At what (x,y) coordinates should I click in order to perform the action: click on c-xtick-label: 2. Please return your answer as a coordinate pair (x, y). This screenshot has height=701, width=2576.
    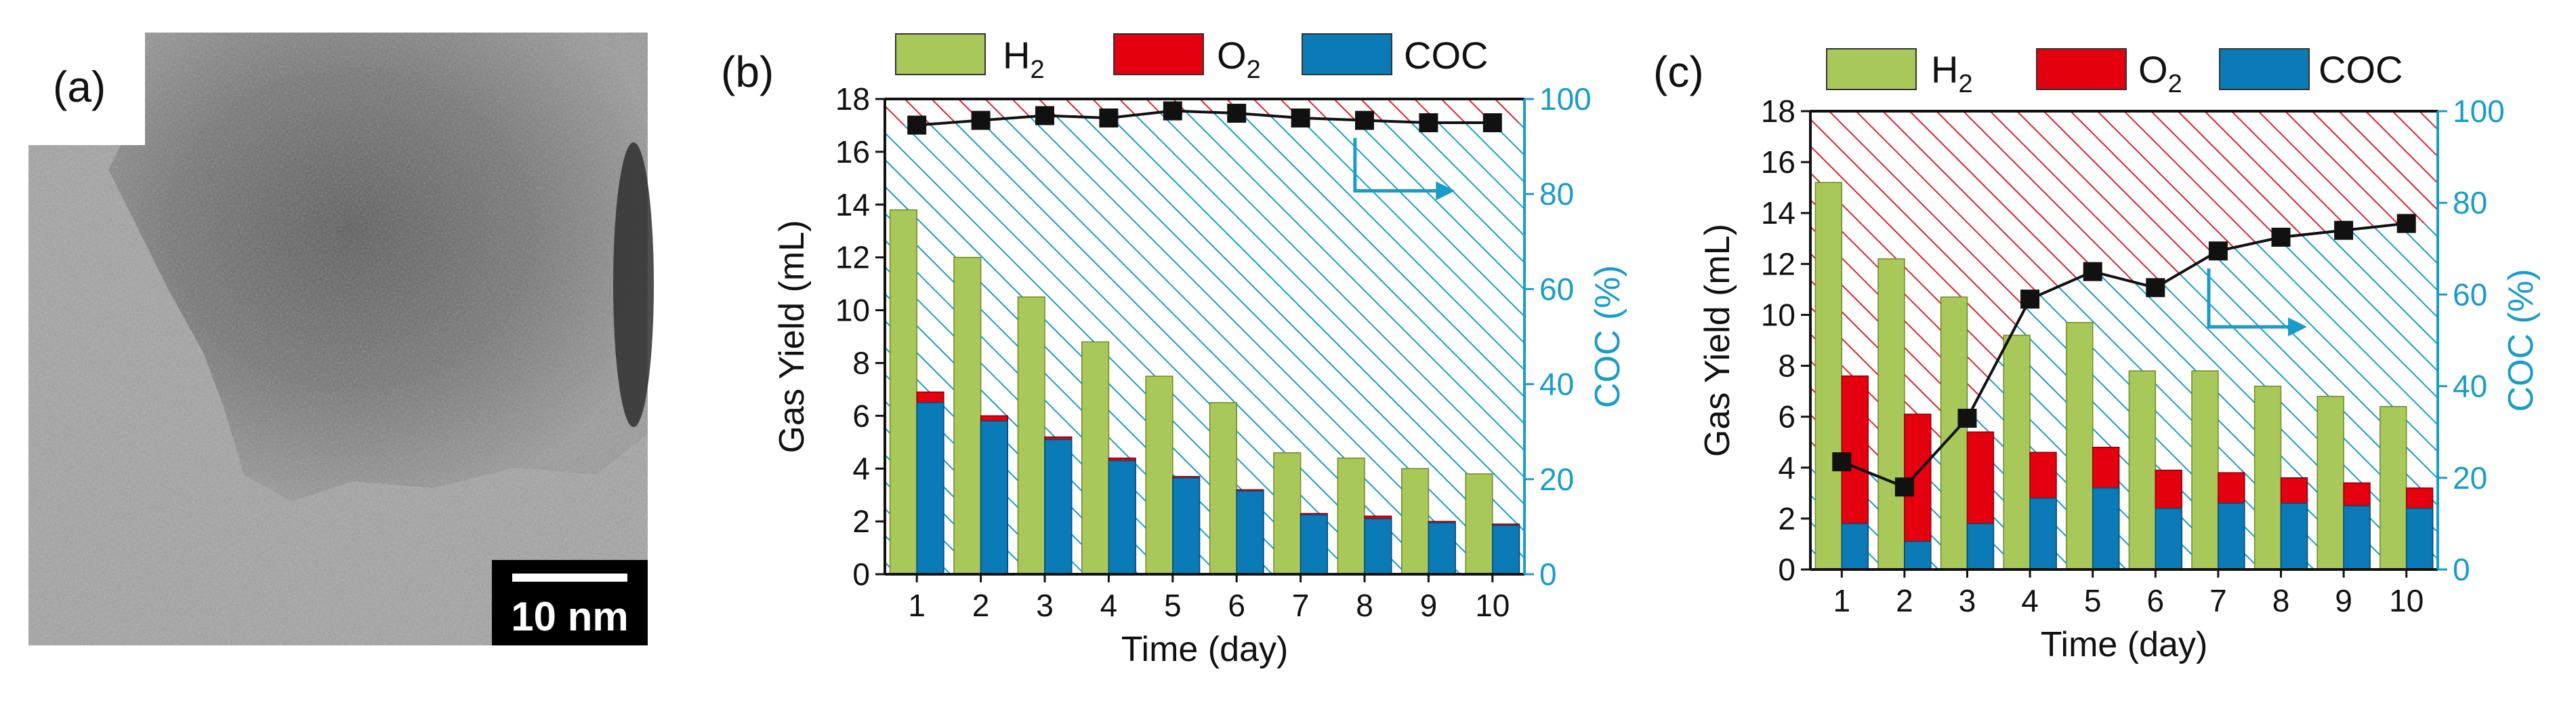
    Looking at the image, I should click on (1904, 600).